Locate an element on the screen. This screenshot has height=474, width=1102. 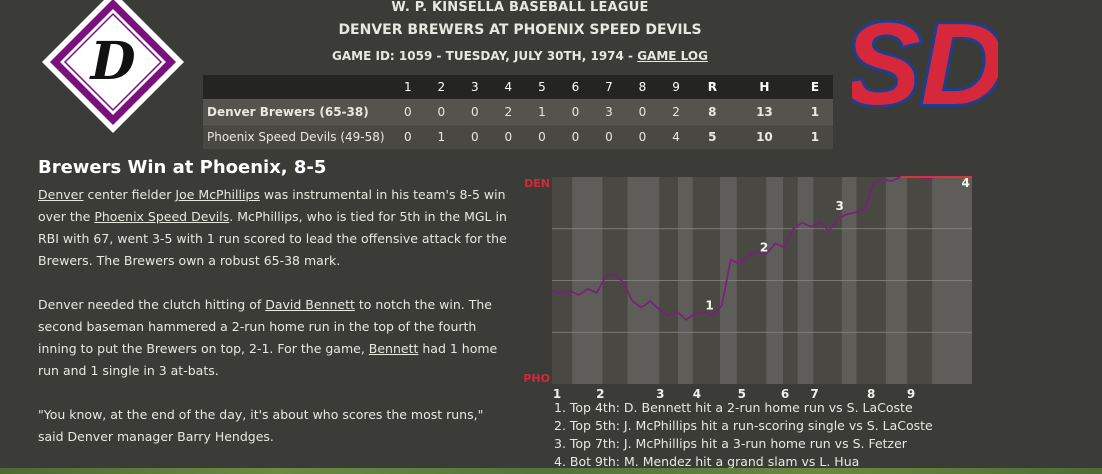
story-text: Denver needed the clutch hitting of is located at coordinates (152, 304).